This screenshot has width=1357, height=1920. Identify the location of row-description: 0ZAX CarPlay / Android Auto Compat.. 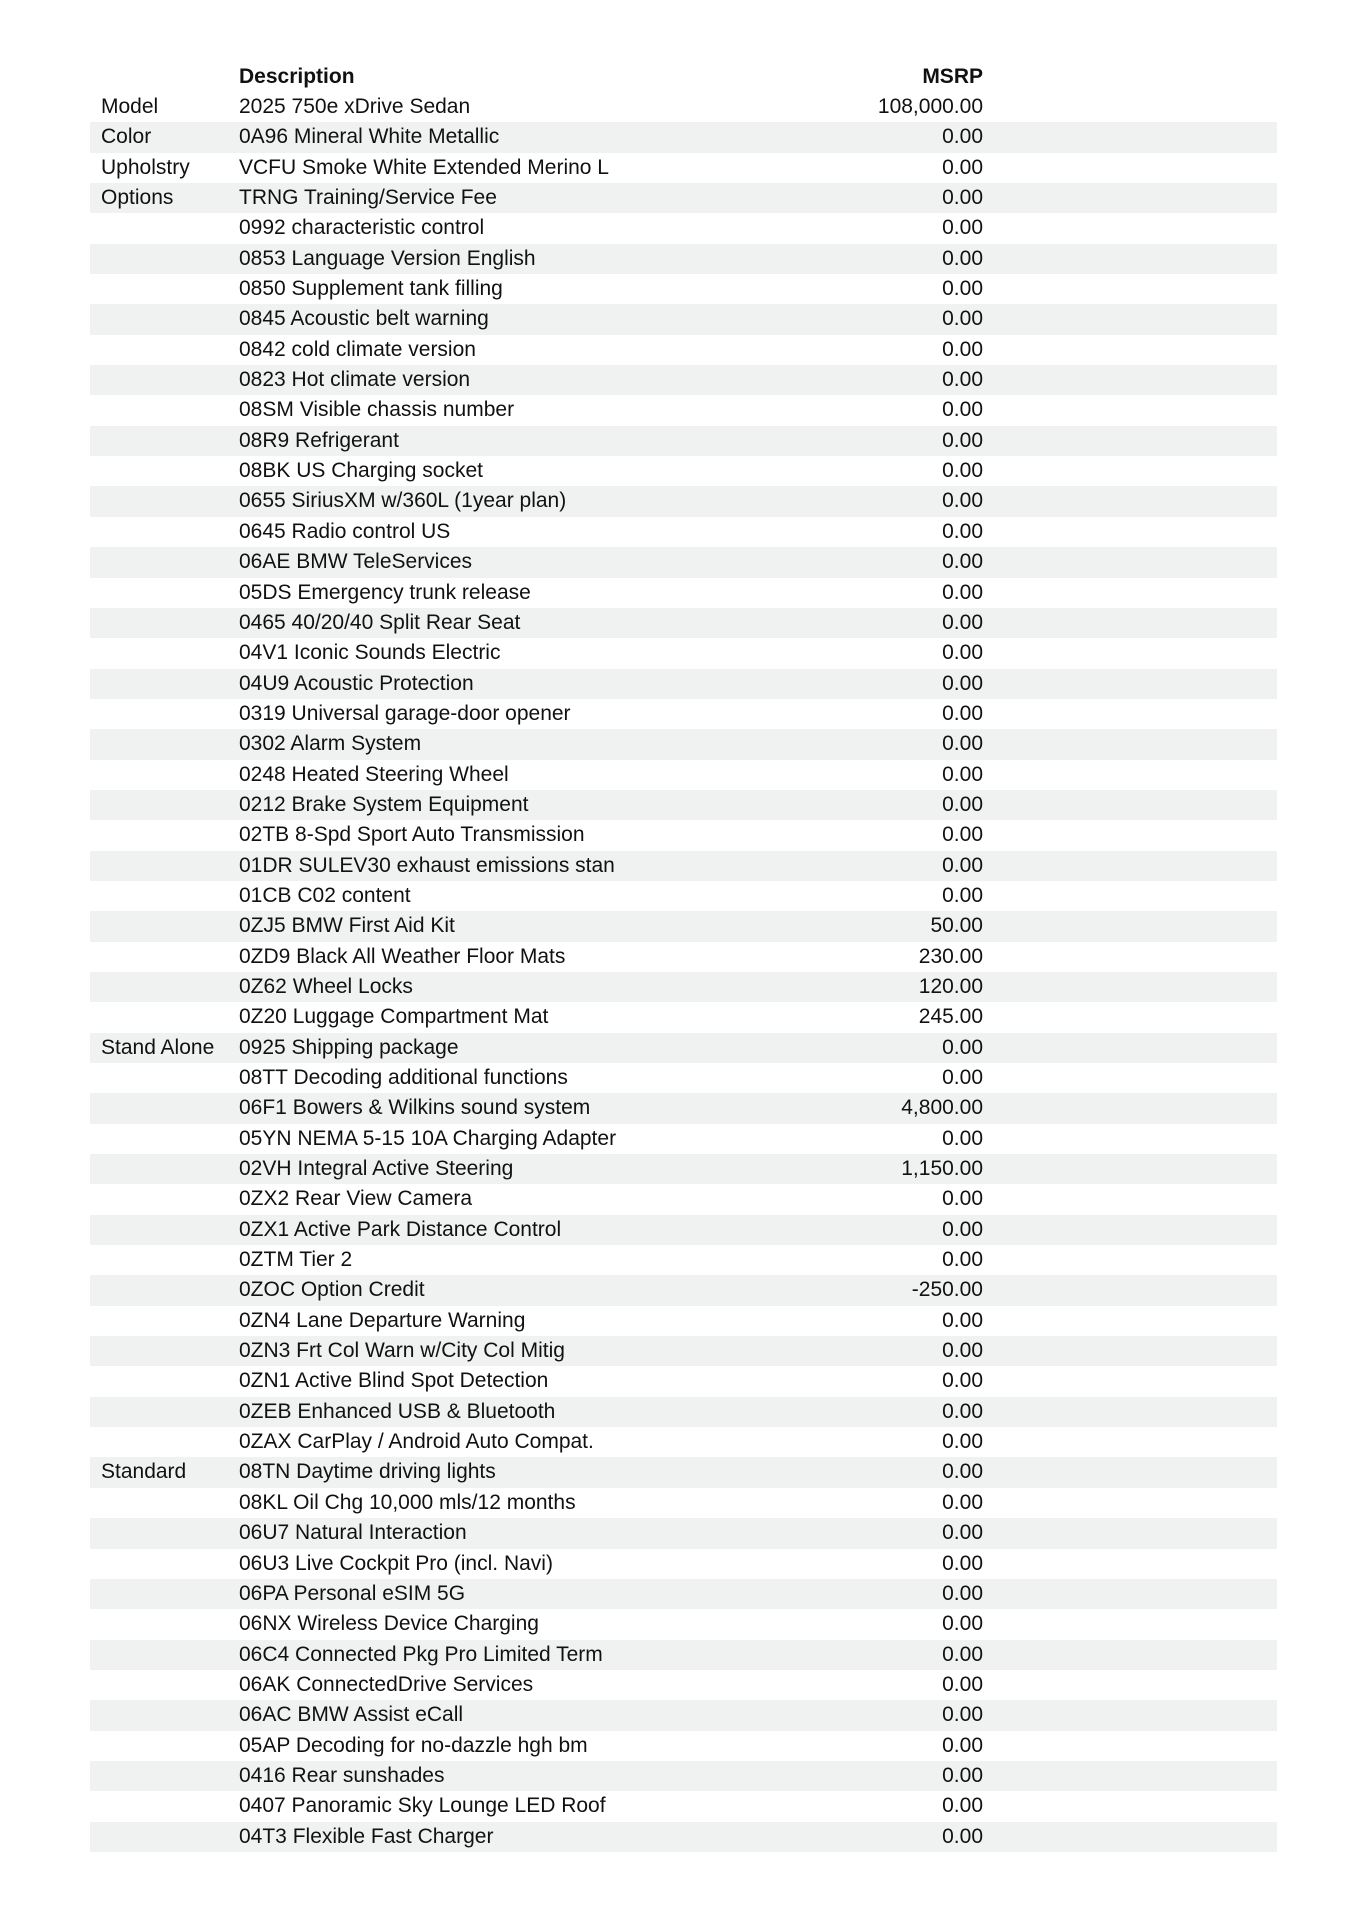
(416, 1442).